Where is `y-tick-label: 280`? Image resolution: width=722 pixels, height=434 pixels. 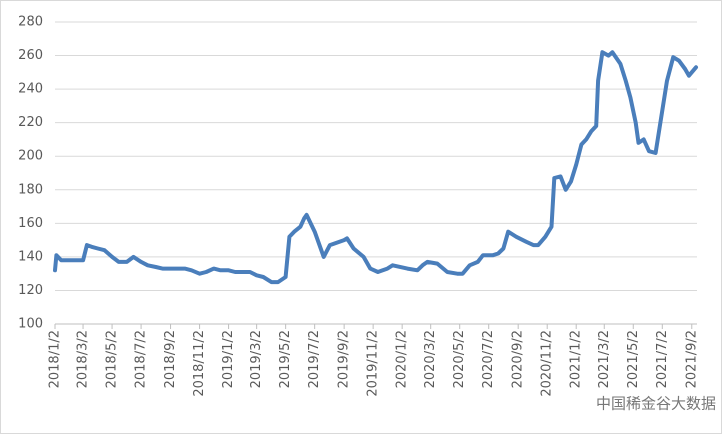 y-tick-label: 280 is located at coordinates (30, 22).